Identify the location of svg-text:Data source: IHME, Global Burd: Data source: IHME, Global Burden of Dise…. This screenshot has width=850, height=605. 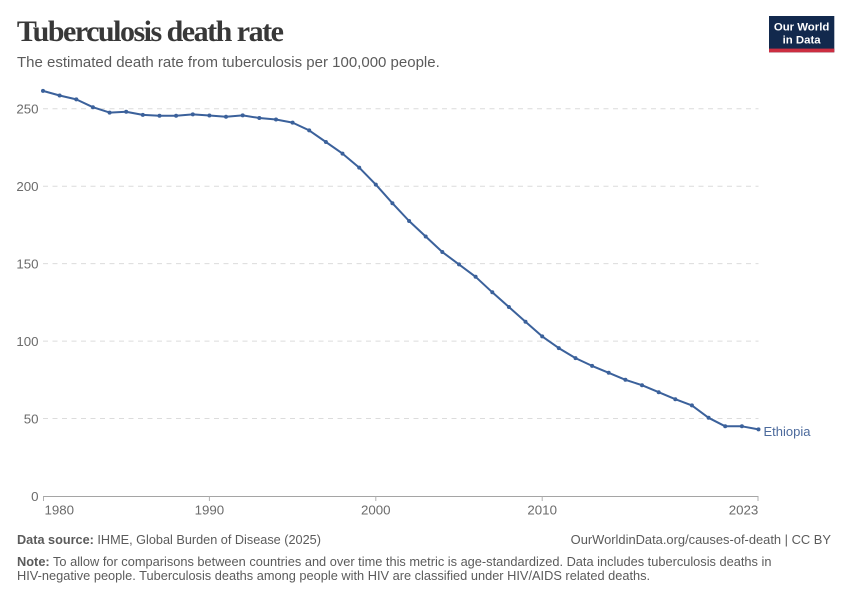
(169, 540).